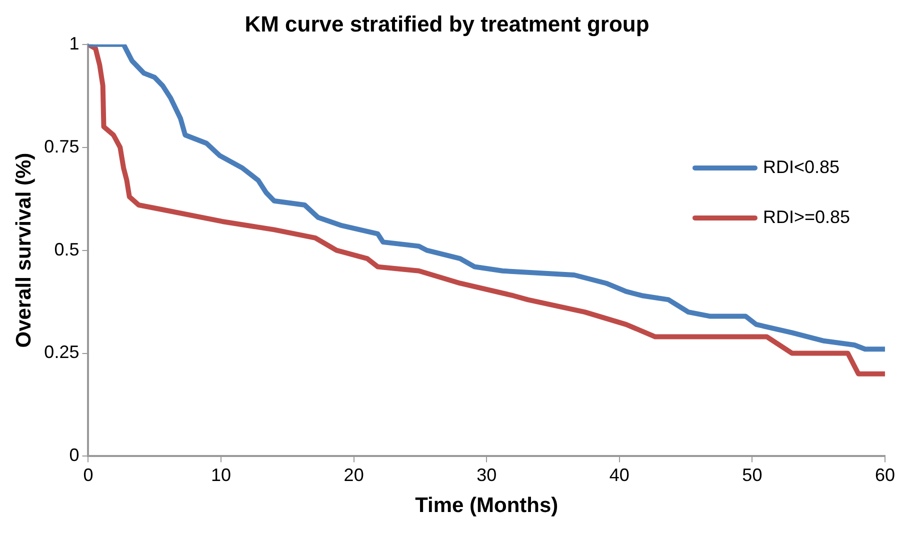  What do you see at coordinates (806, 216) in the screenshot?
I see `legend-label: RDI>=0.85` at bounding box center [806, 216].